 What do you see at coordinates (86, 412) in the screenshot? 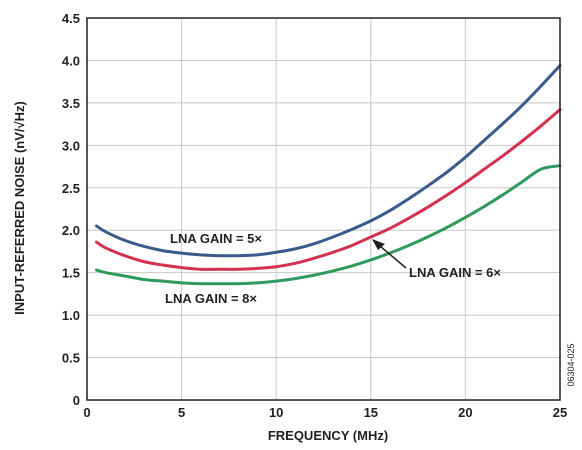
I see `x-tick-label: 0` at bounding box center [86, 412].